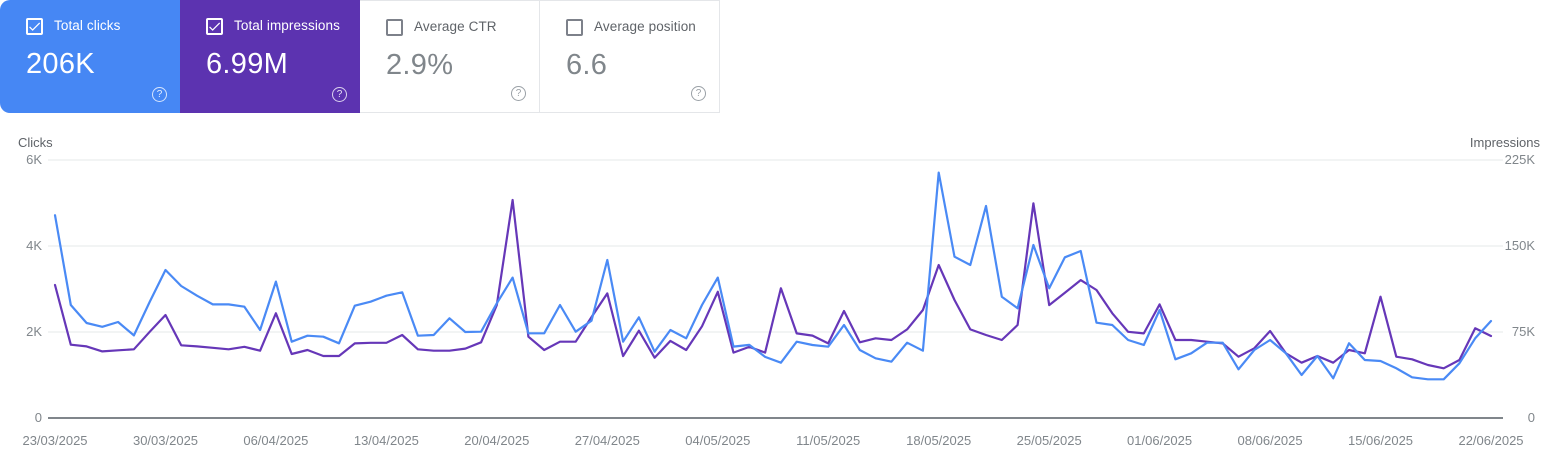 This screenshot has height=474, width=1557. Describe the element at coordinates (455, 26) in the screenshot. I see `metric-label: Average CTR` at that location.